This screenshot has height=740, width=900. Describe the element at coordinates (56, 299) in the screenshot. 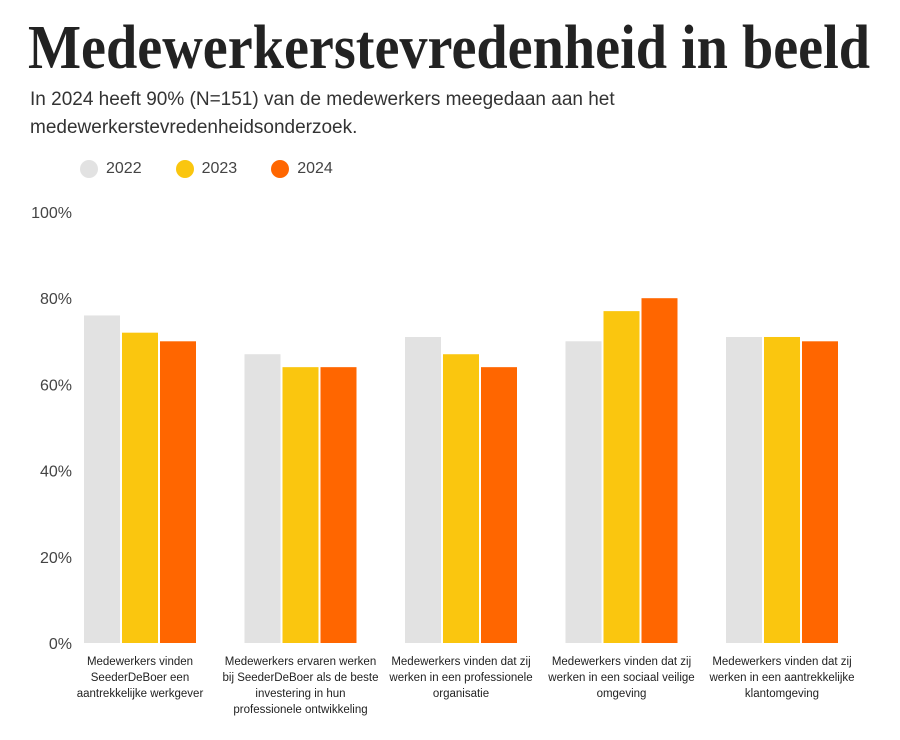

I see `y-tick-label: 80%` at that location.